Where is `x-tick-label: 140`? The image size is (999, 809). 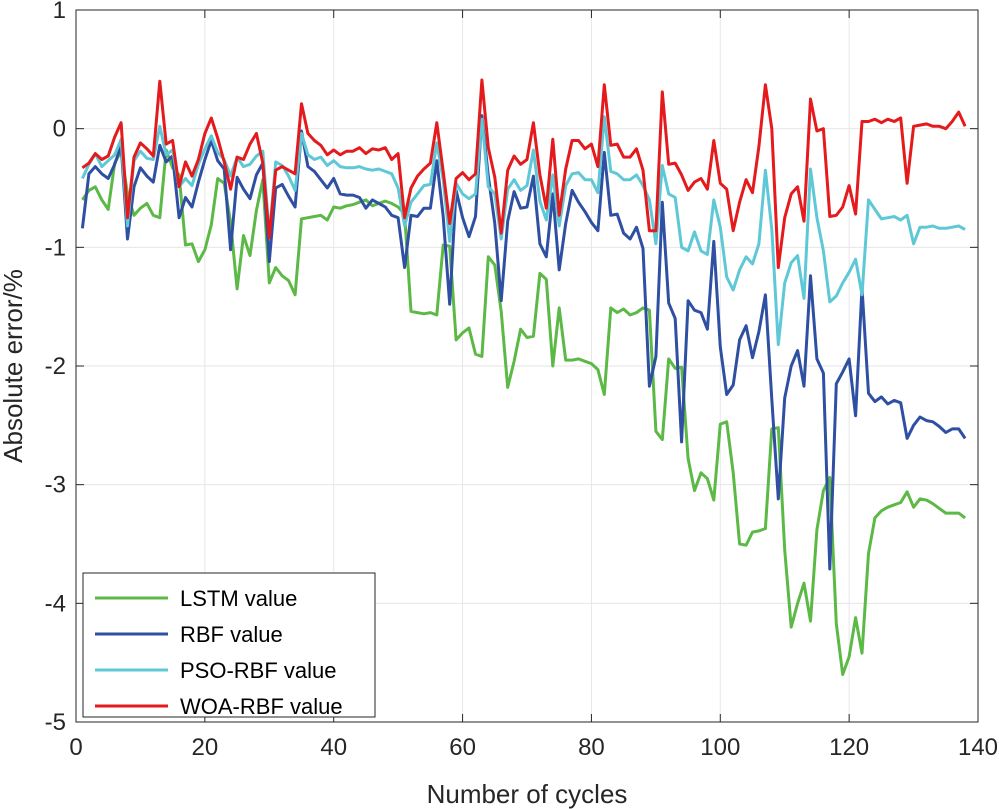 x-tick-label: 140 is located at coordinates (978, 747).